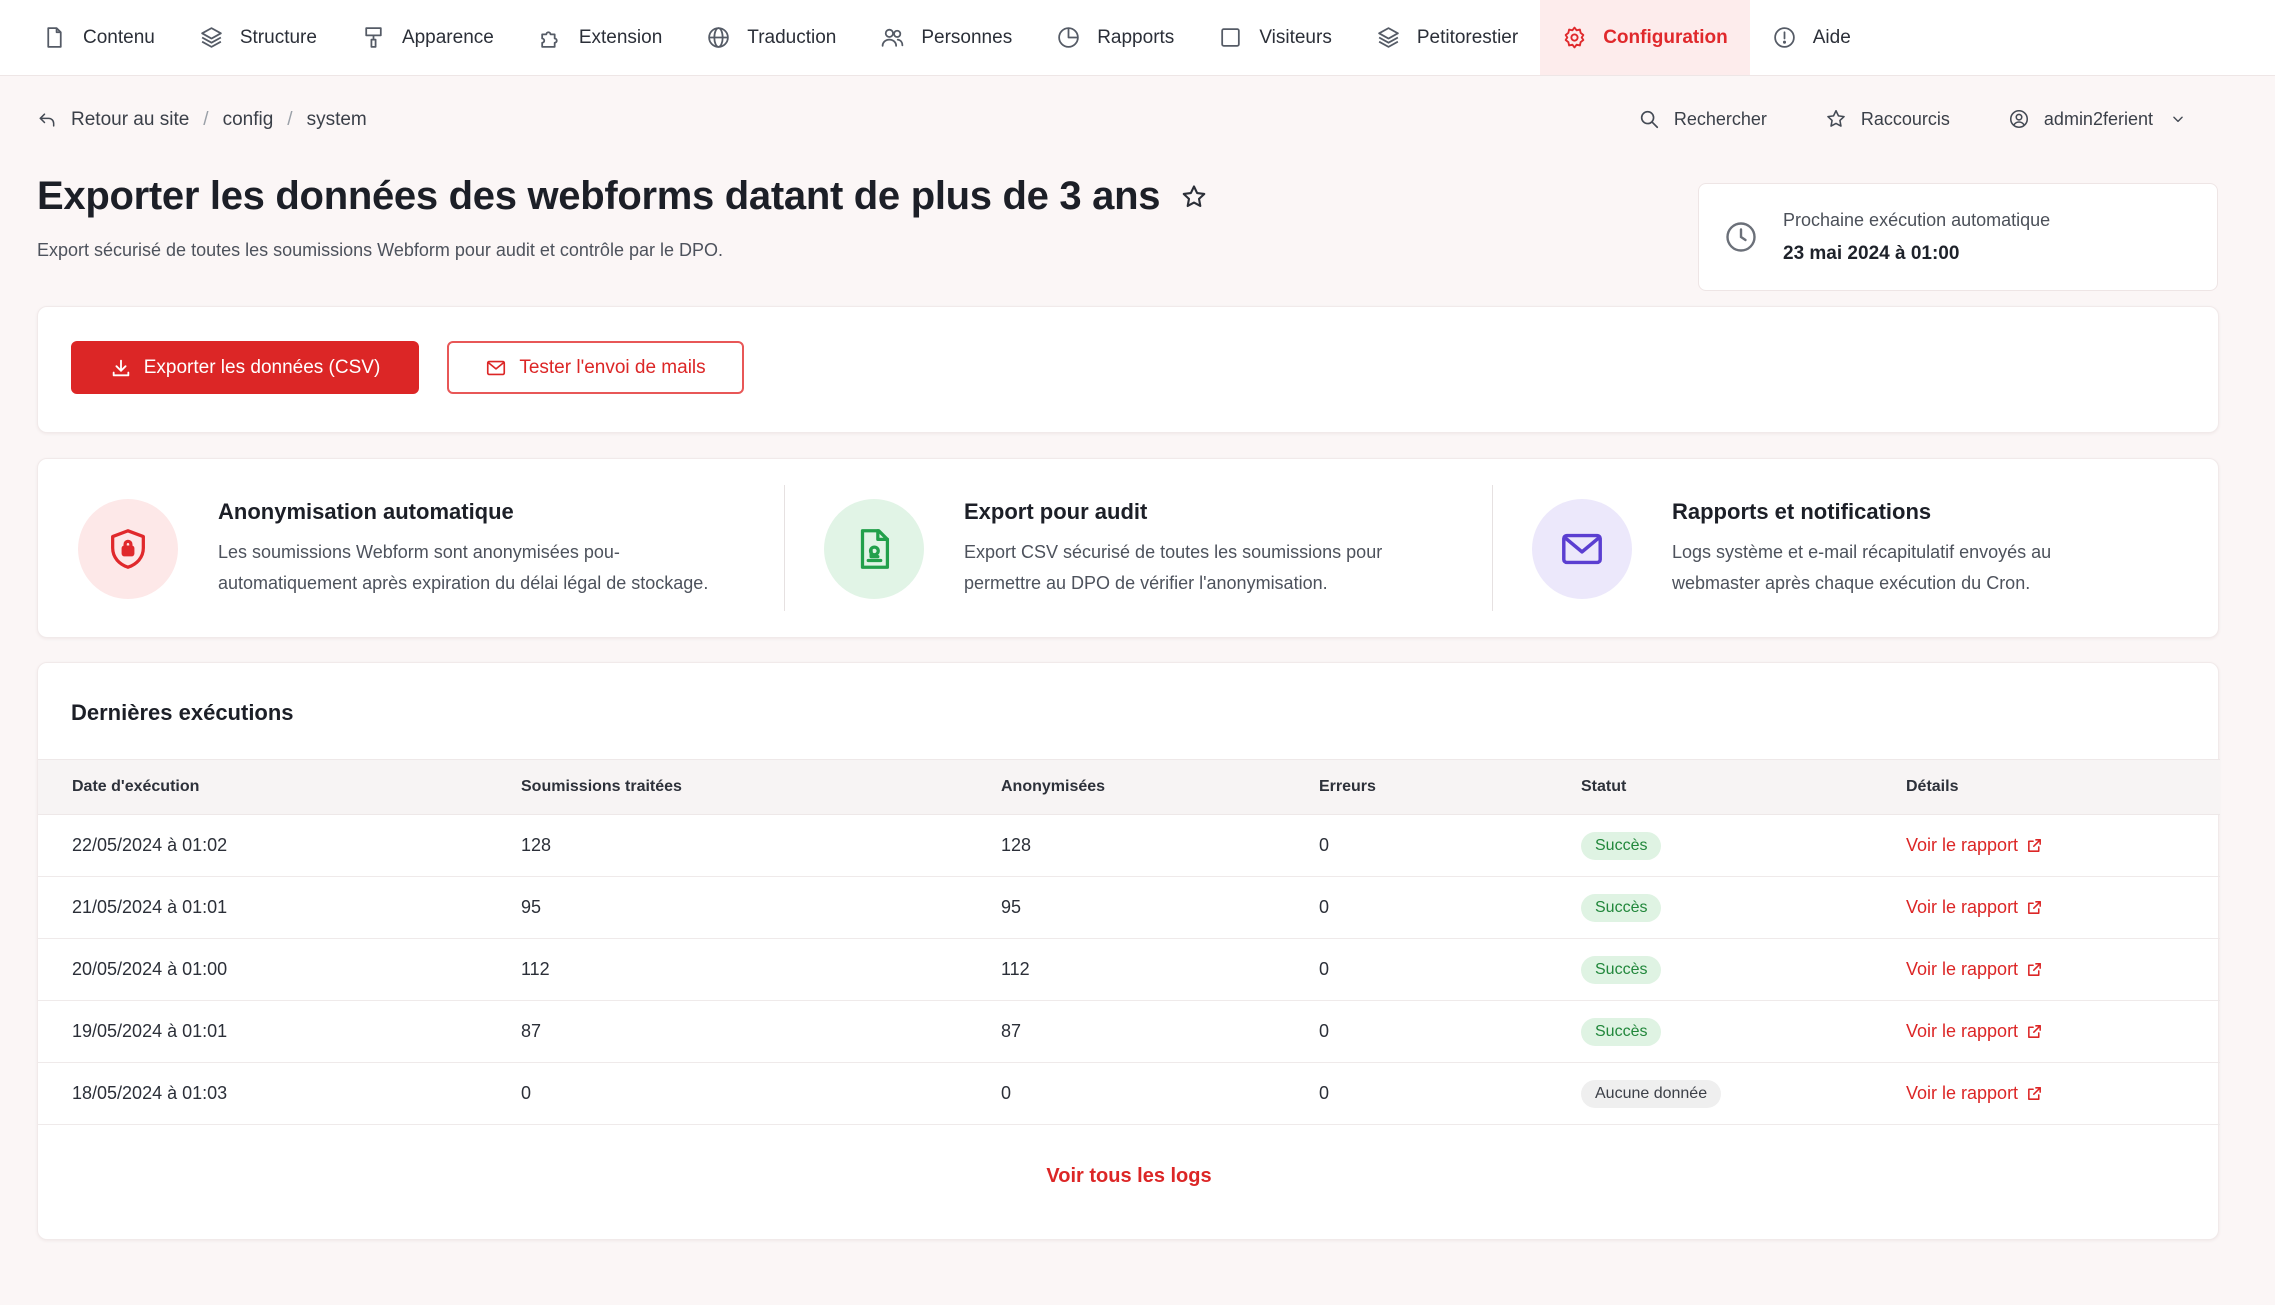 The width and height of the screenshot is (2275, 1305). I want to click on file-check-icon, so click(875, 549).